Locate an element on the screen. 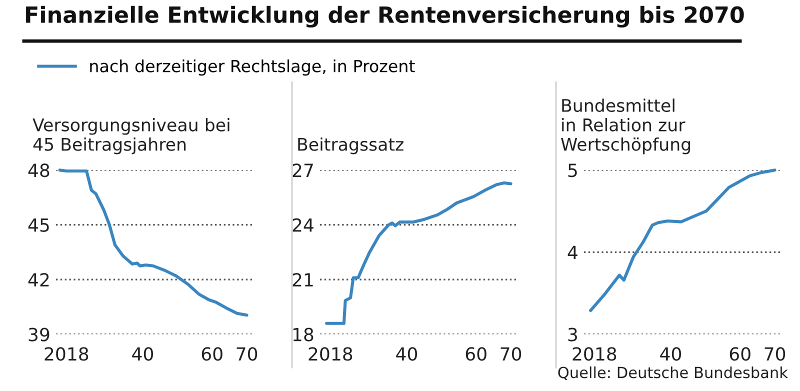 This screenshot has height=391, width=800. y-tick-label: 39 is located at coordinates (39, 335).